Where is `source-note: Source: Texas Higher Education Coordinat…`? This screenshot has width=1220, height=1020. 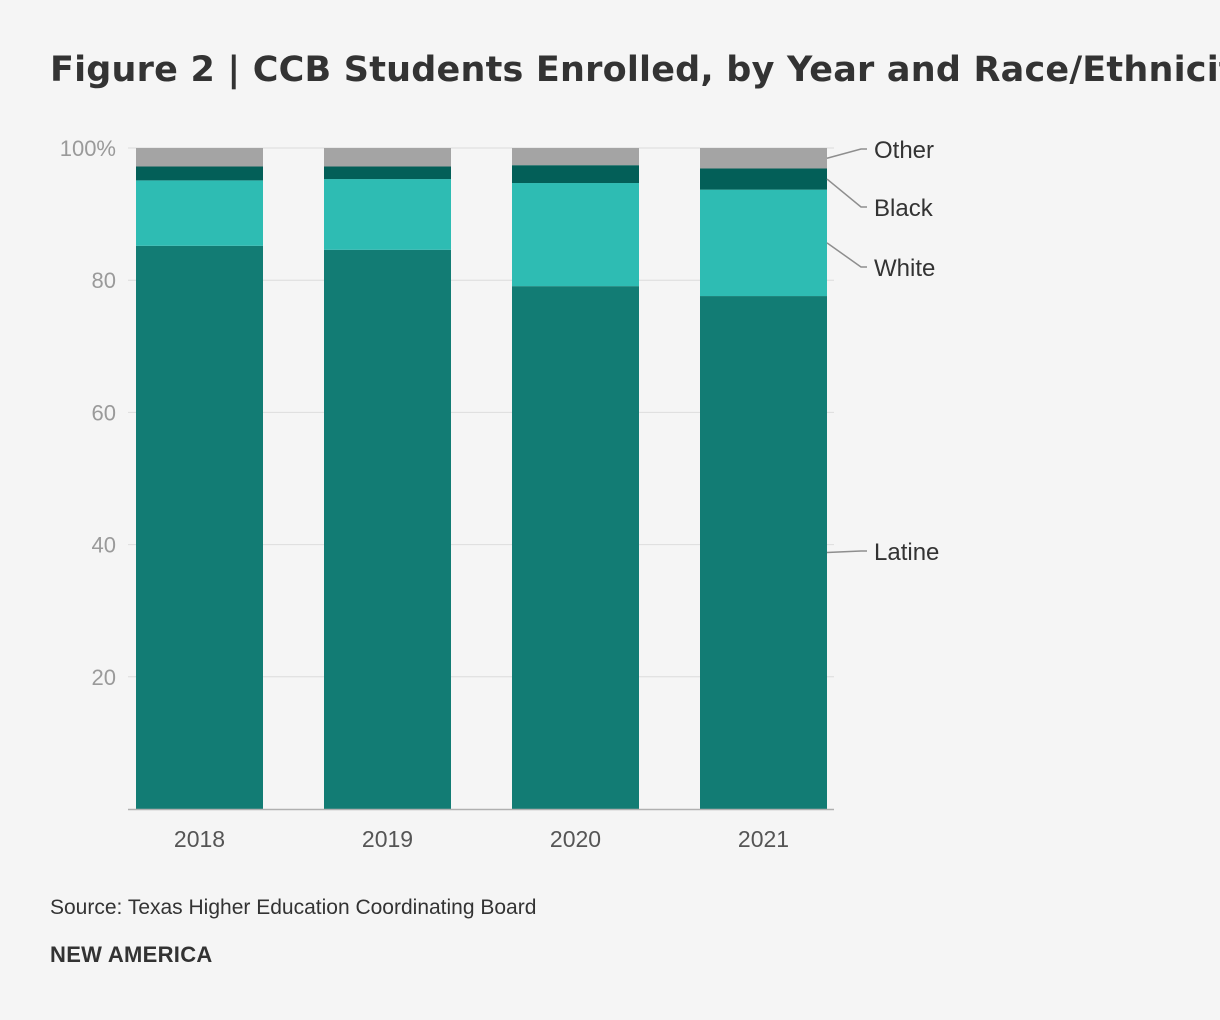
source-note: Source: Texas Higher Education Coordinat… is located at coordinates (293, 907).